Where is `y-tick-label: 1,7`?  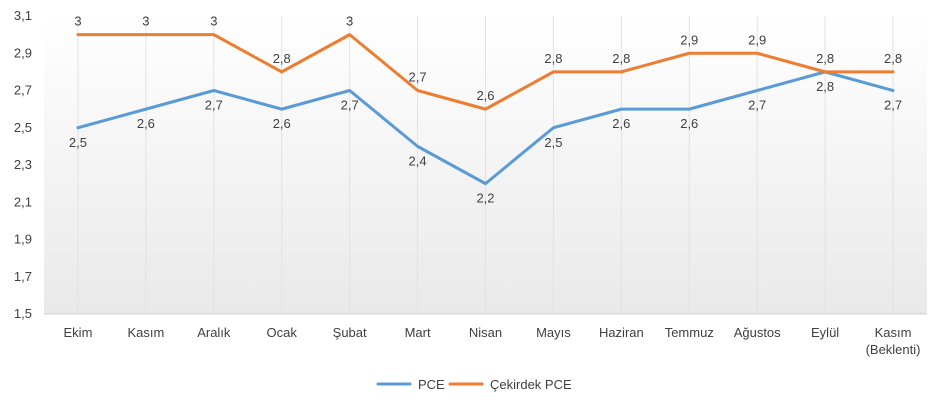
y-tick-label: 1,7 is located at coordinates (23, 276).